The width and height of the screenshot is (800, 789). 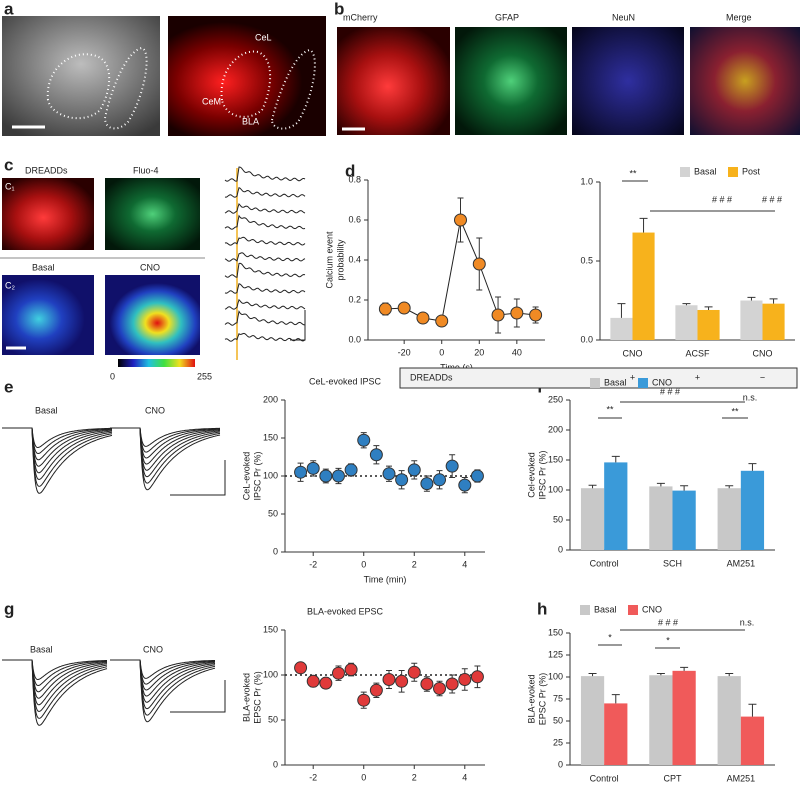 I want to click on y-tick-label: 250, so click(x=555, y=399).